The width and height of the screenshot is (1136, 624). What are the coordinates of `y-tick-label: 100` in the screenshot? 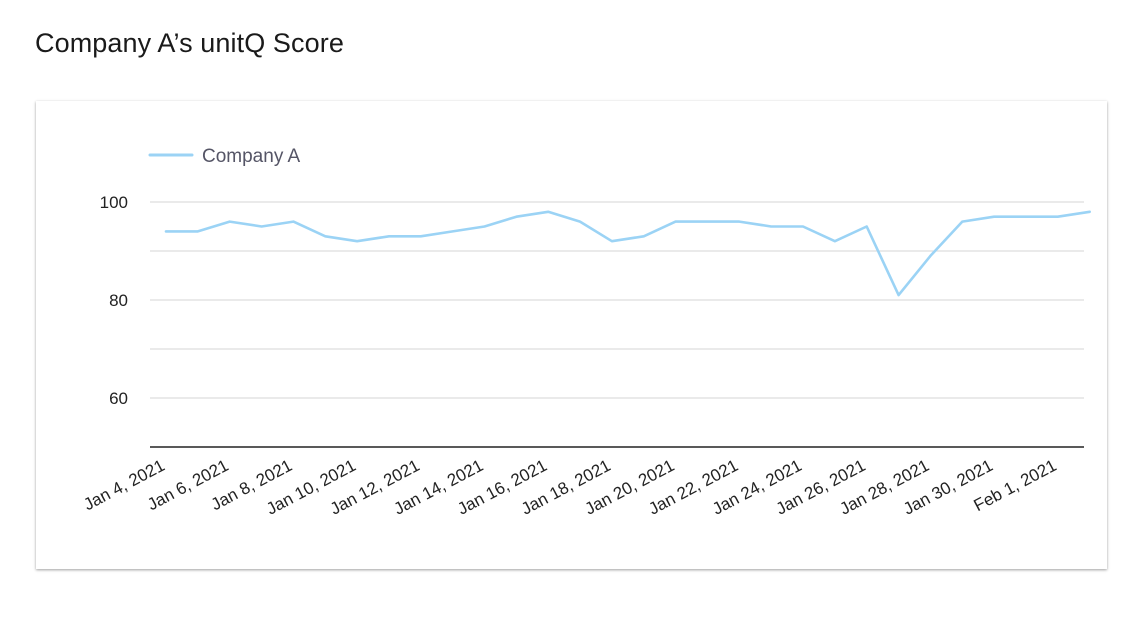 It's located at (114, 202).